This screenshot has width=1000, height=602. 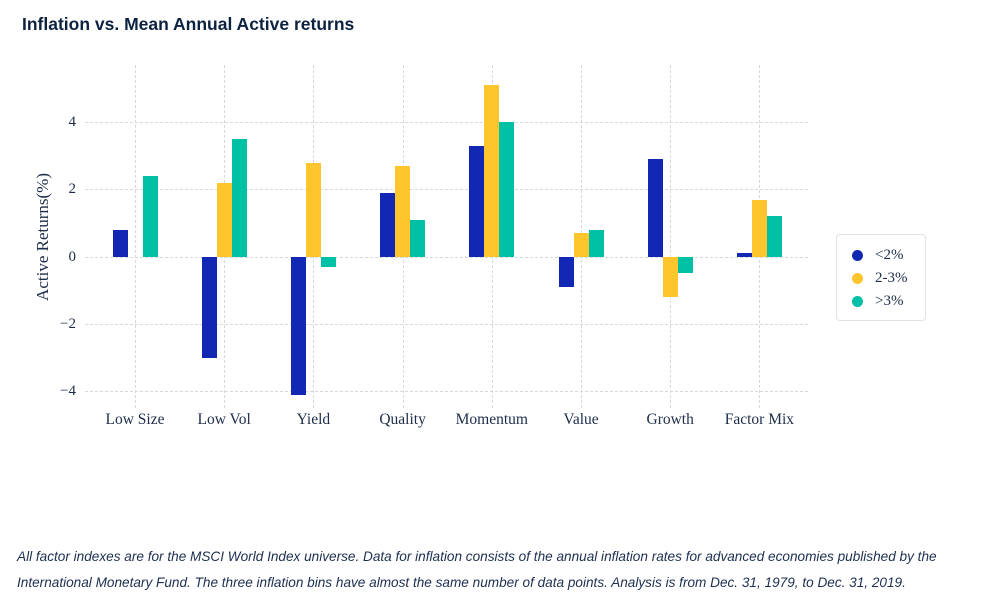 I want to click on legend-item: <2%, so click(x=881, y=255).